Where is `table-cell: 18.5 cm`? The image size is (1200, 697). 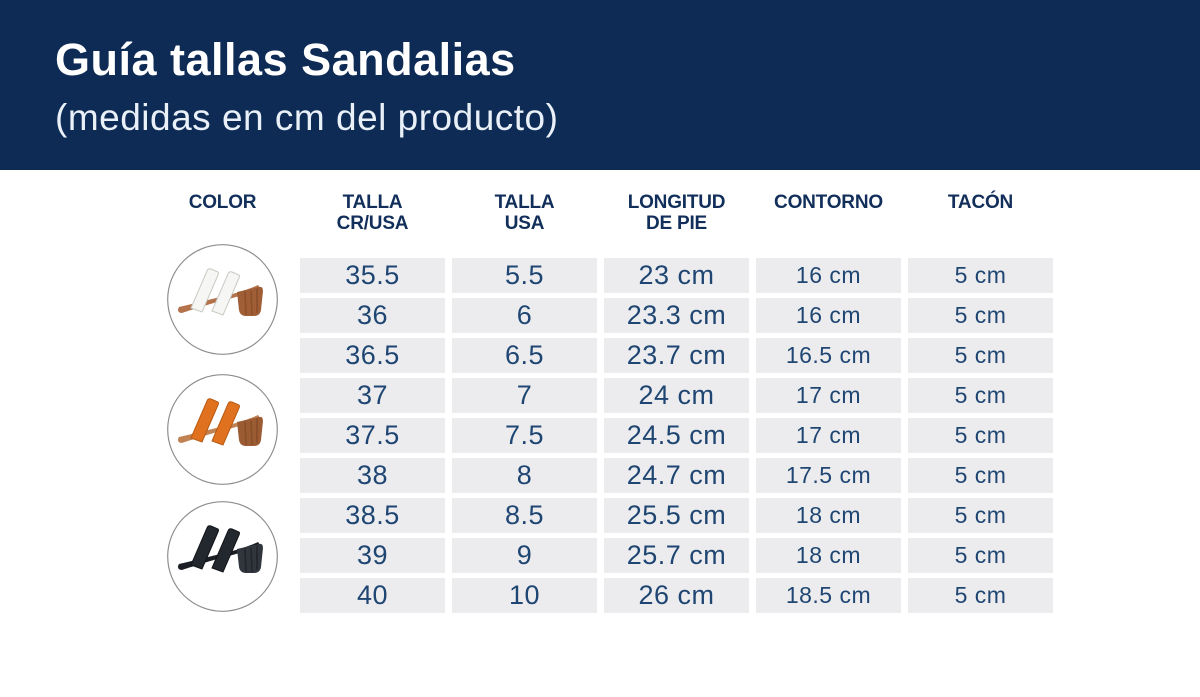 table-cell: 18.5 cm is located at coordinates (828, 595).